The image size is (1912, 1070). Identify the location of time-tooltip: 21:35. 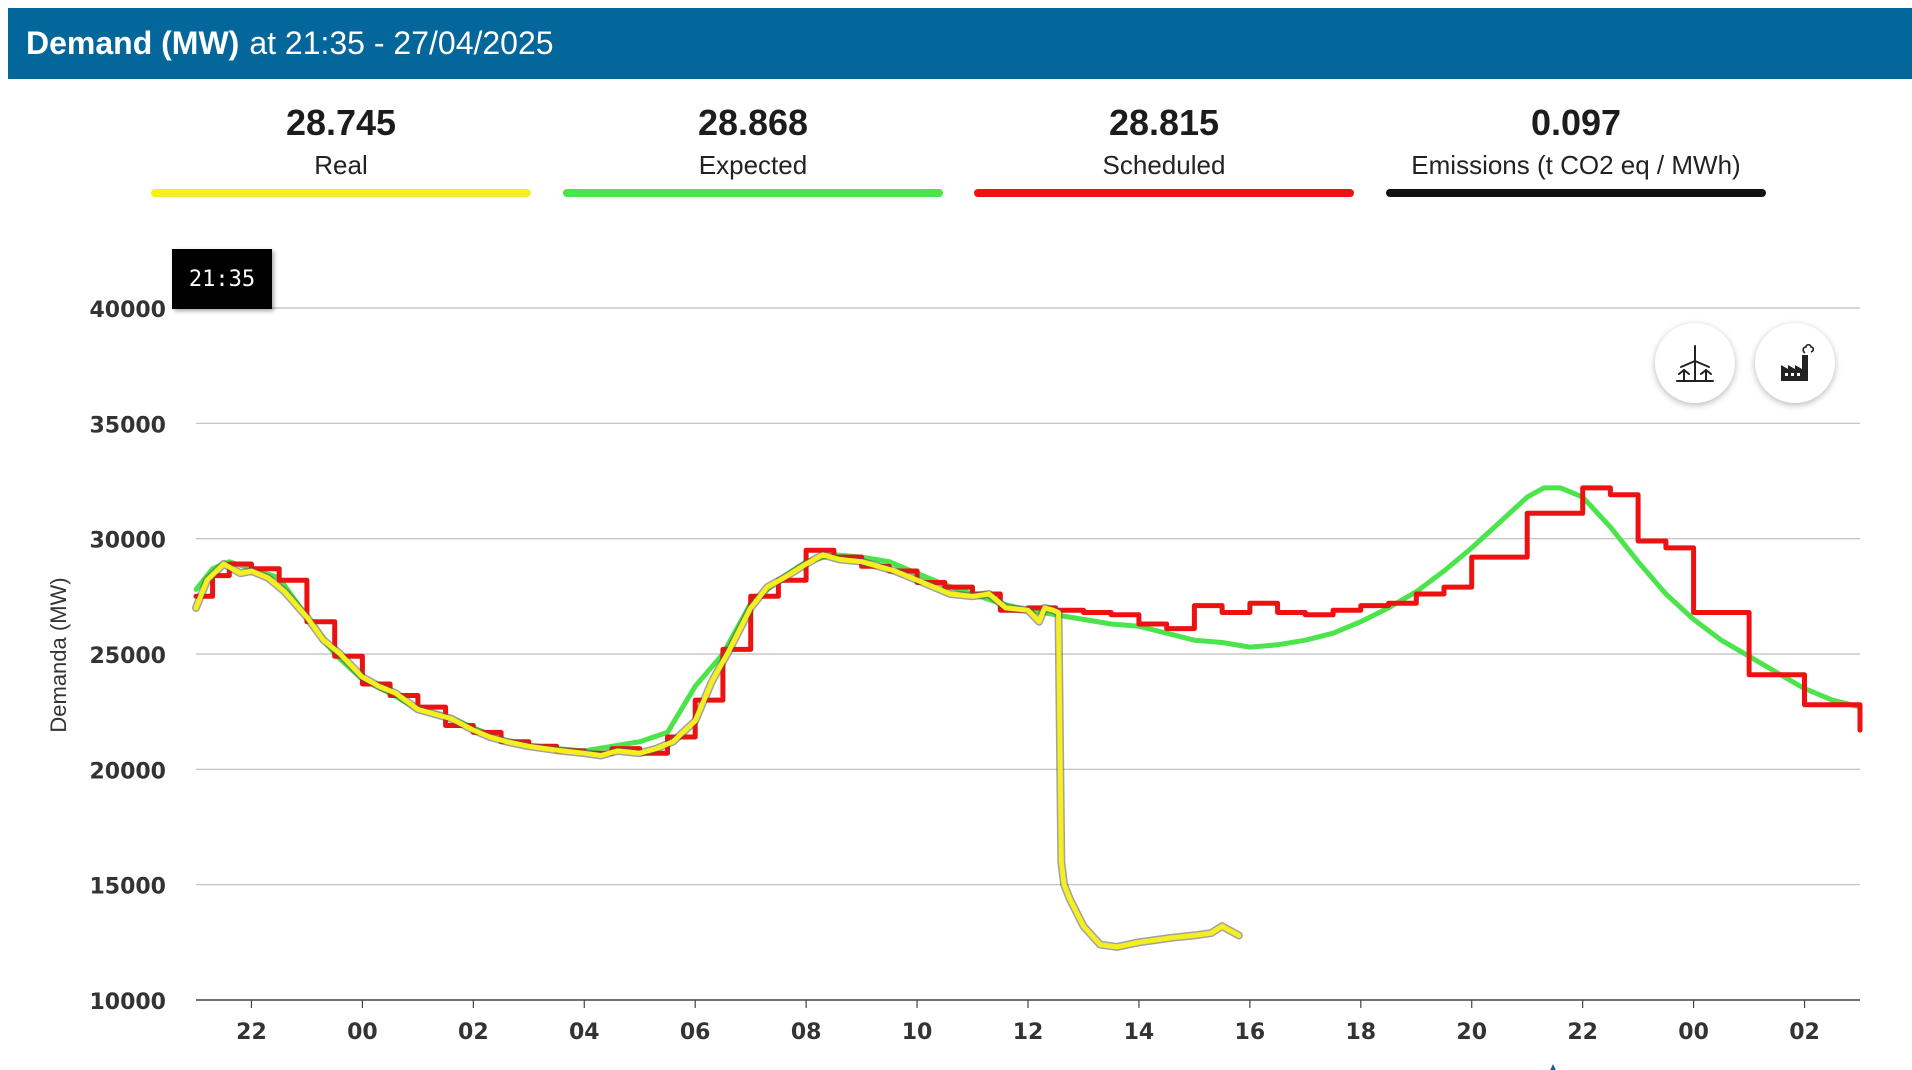
(222, 279).